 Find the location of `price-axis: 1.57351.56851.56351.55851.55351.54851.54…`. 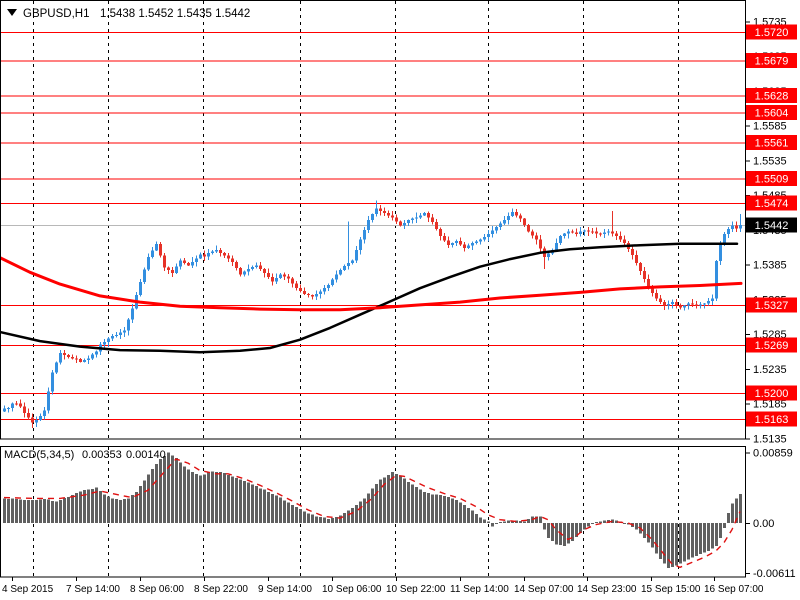

price-axis: 1.57351.56851.56351.55851.55351.54851.54… is located at coordinates (771, 230).